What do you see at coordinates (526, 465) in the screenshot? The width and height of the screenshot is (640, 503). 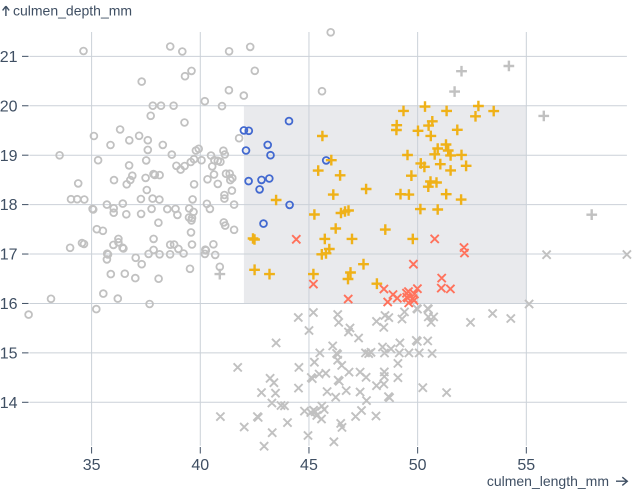 I see `svg-text: 55` at bounding box center [526, 465].